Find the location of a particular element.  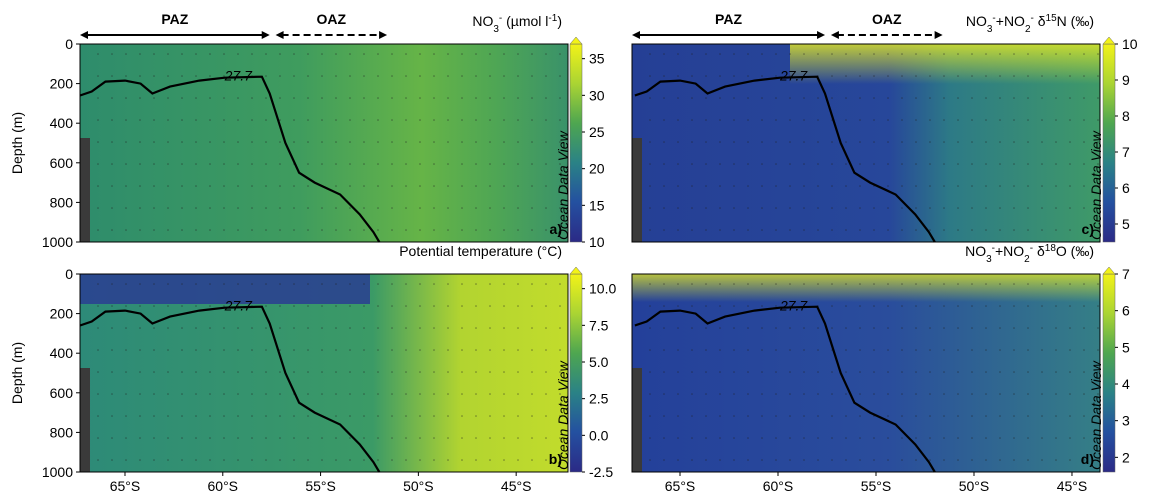

title-part: - is located at coordinates (500, 18).